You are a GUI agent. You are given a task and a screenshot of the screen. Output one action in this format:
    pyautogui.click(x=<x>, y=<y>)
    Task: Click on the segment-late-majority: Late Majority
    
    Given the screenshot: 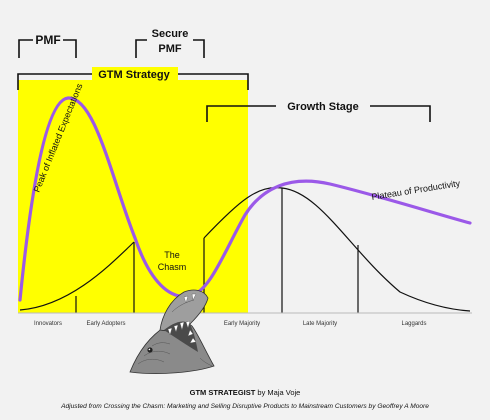 What is the action you would take?
    pyautogui.click(x=320, y=324)
    